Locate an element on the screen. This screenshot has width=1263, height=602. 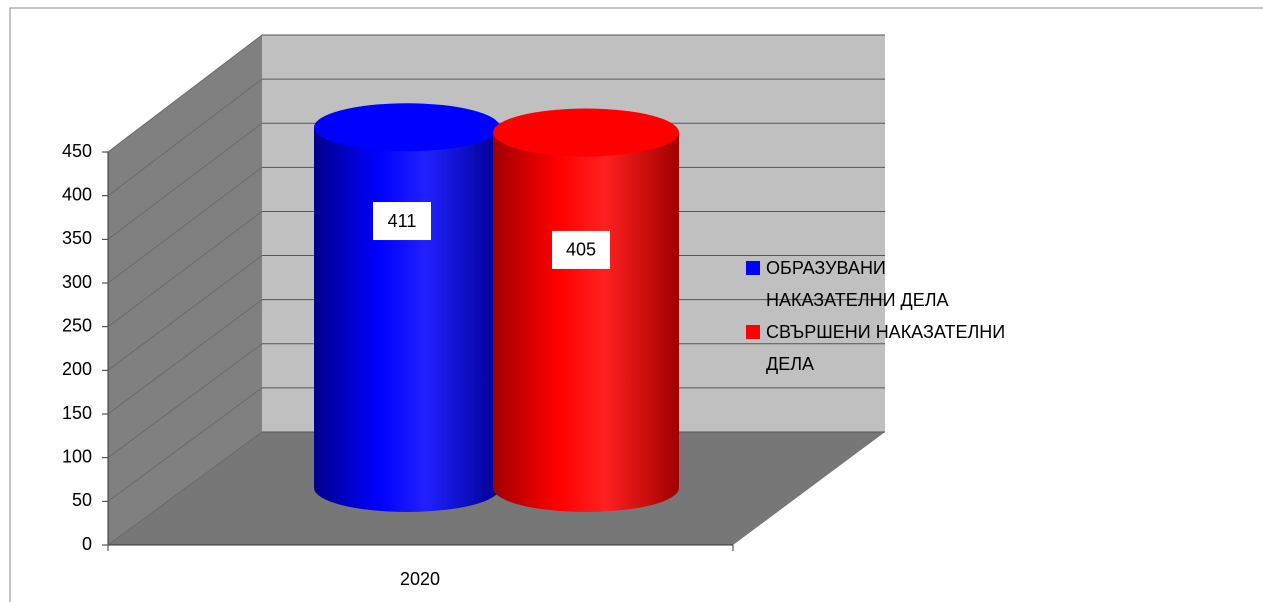
value-label: 405 is located at coordinates (581, 250).